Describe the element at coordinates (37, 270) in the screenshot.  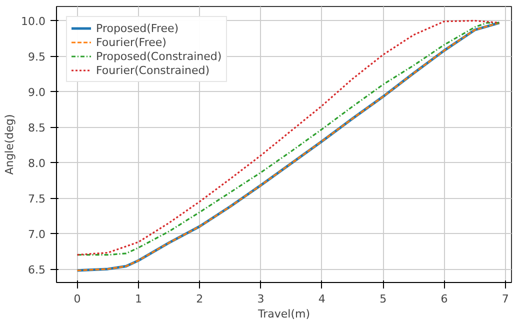
I see `y-tick-label: 6.5` at that location.